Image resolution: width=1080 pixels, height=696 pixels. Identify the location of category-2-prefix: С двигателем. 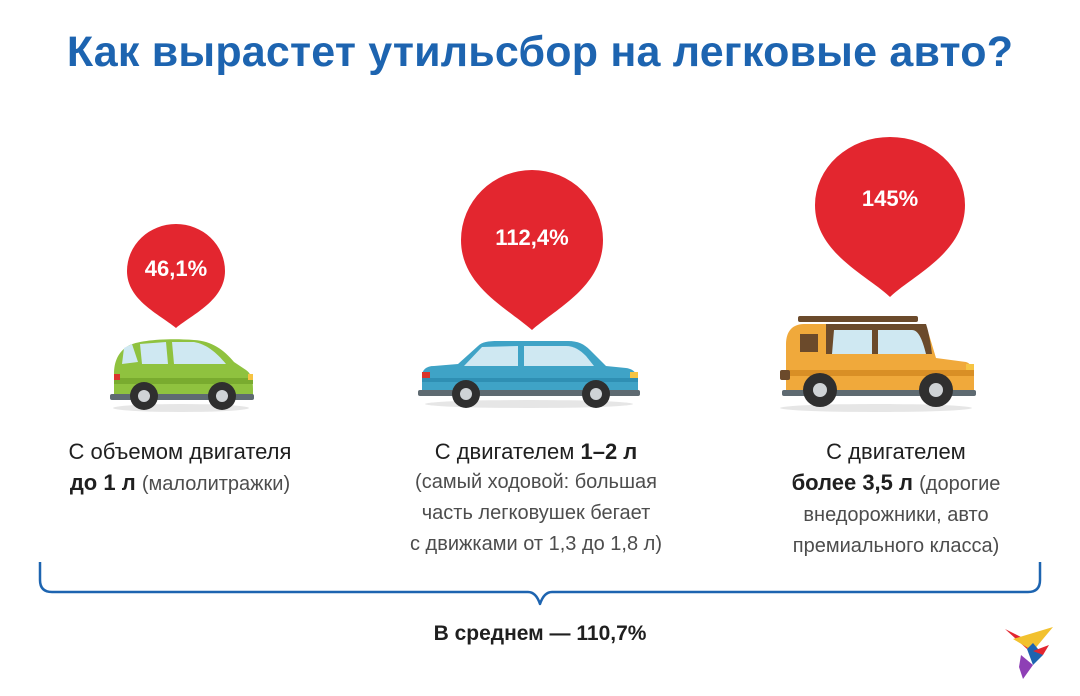
(507, 451).